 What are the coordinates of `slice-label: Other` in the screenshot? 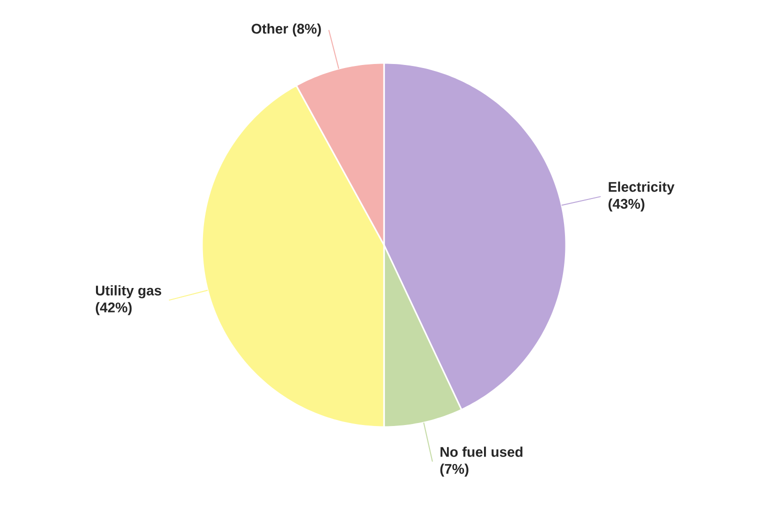 It's located at (270, 28).